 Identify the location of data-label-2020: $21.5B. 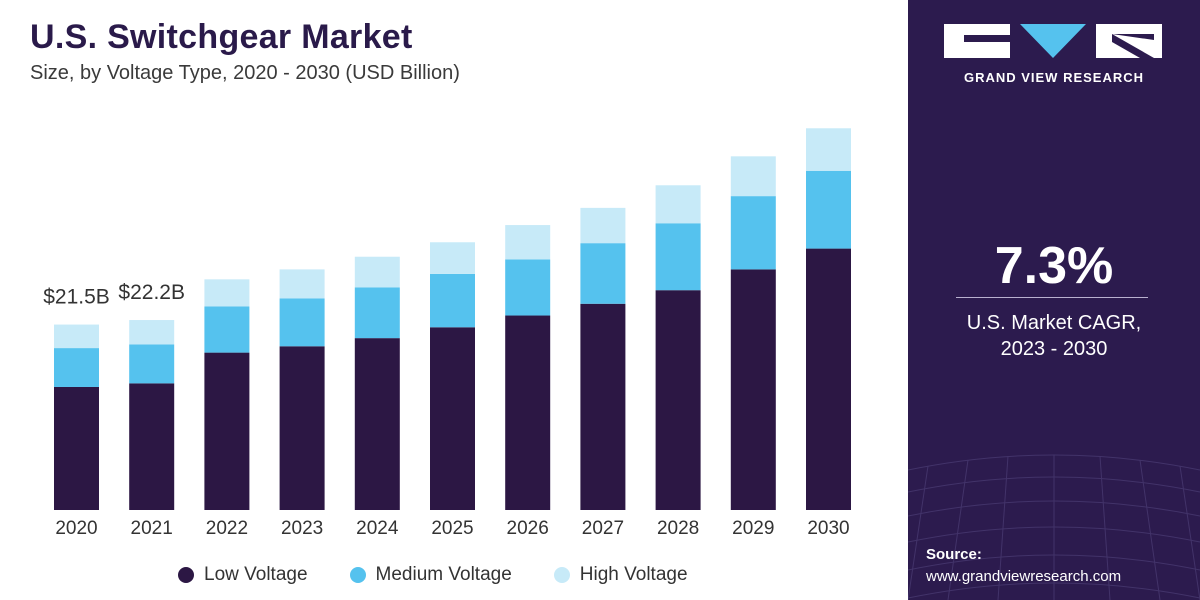
(76, 297).